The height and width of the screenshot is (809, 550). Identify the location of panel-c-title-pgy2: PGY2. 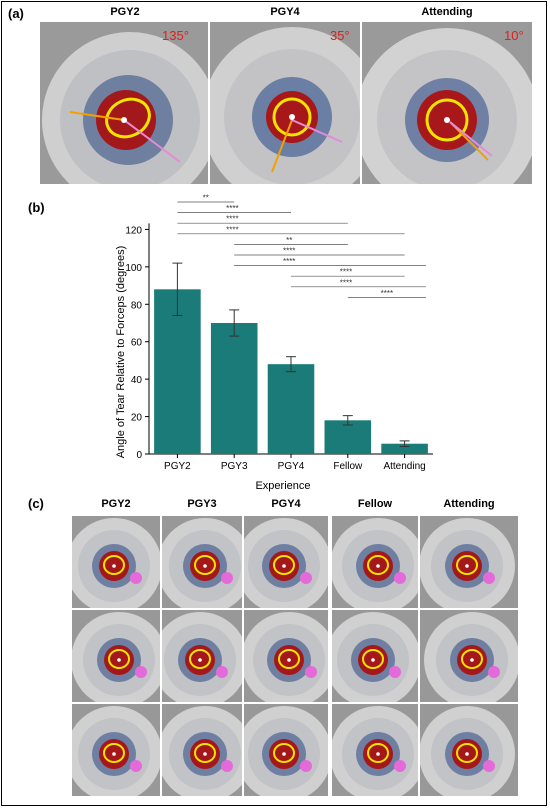
(116, 504).